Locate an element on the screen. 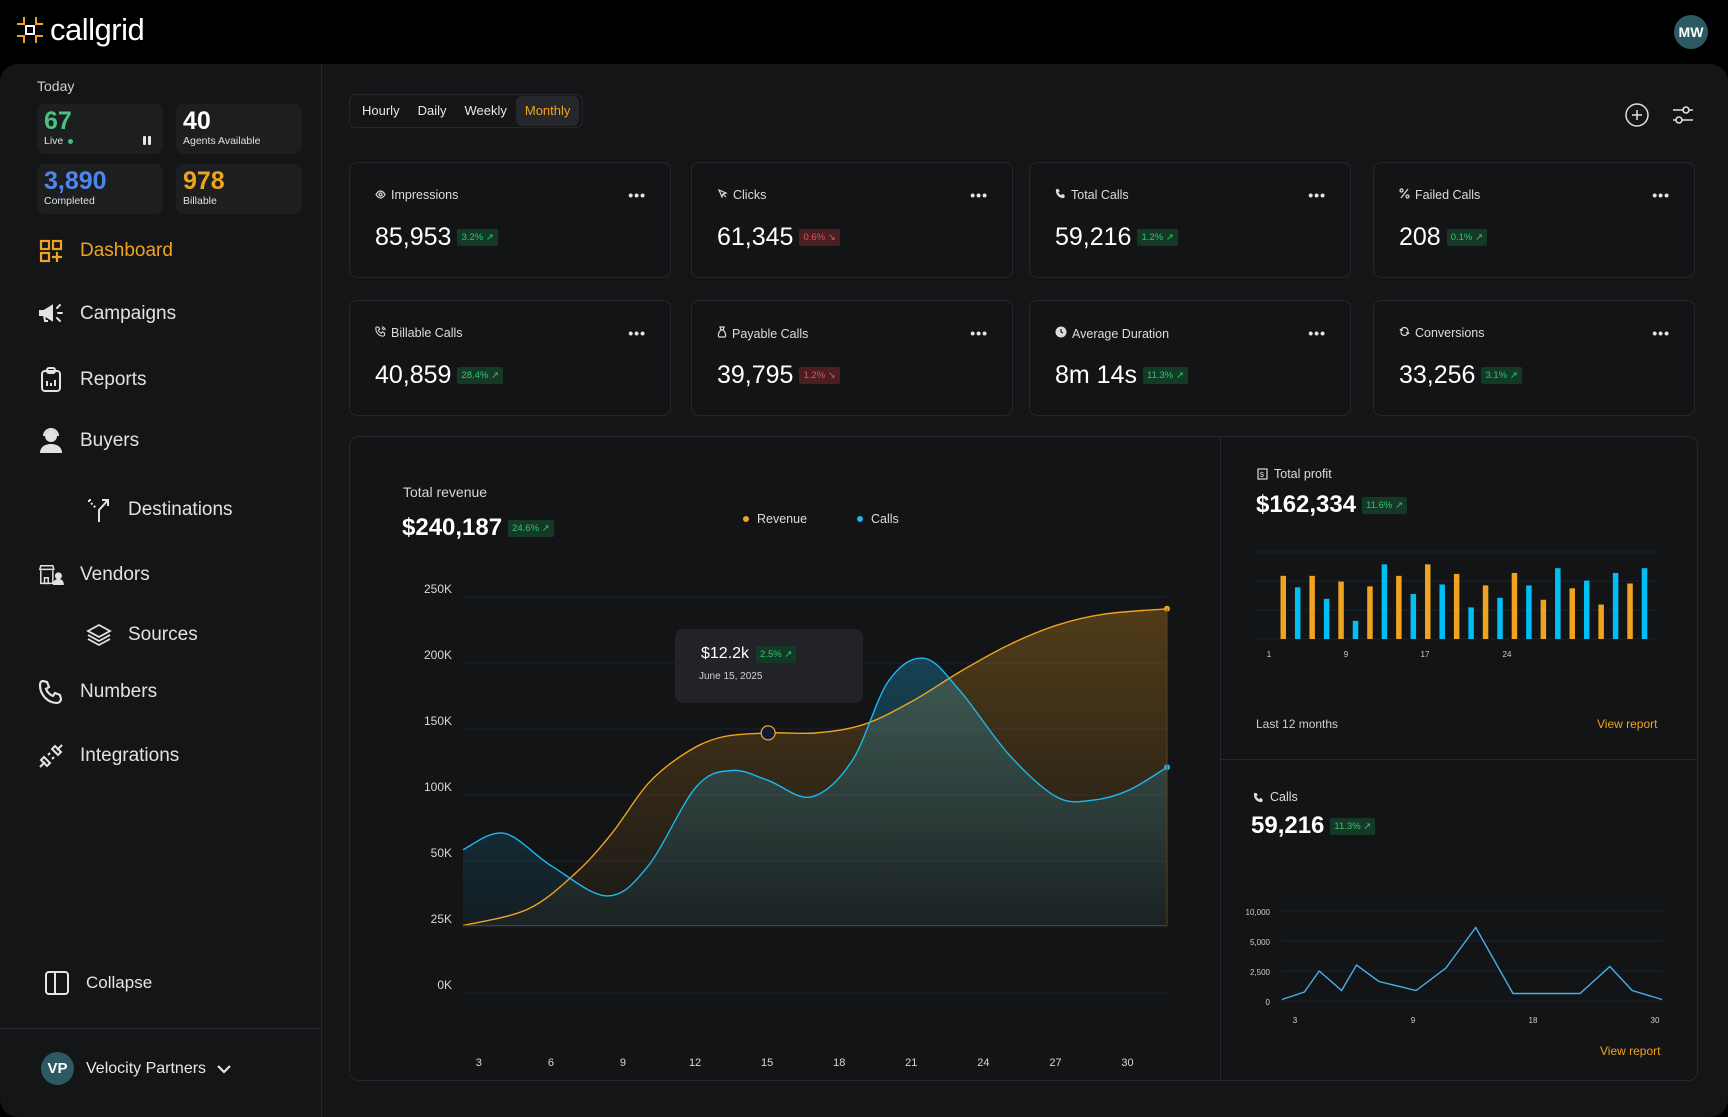 Image resolution: width=1728 pixels, height=1117 pixels. kpi-change: 3.2% is located at coordinates (472, 237).